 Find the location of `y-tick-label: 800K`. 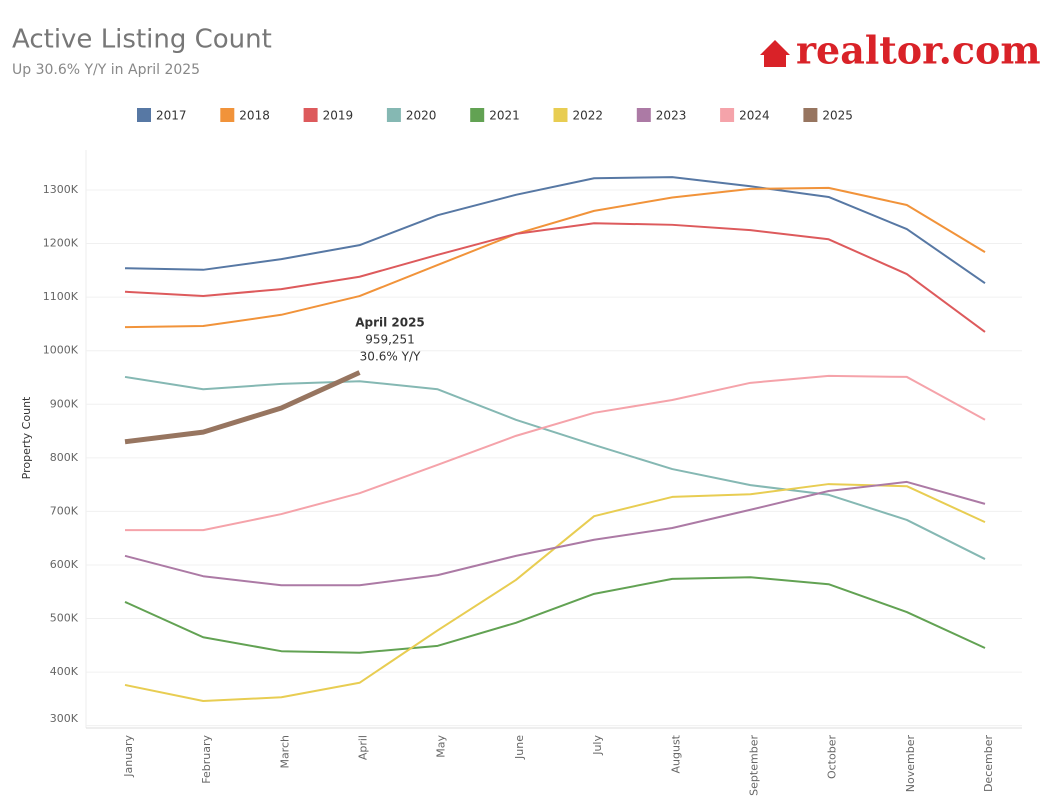

y-tick-label: 800K is located at coordinates (64, 457).